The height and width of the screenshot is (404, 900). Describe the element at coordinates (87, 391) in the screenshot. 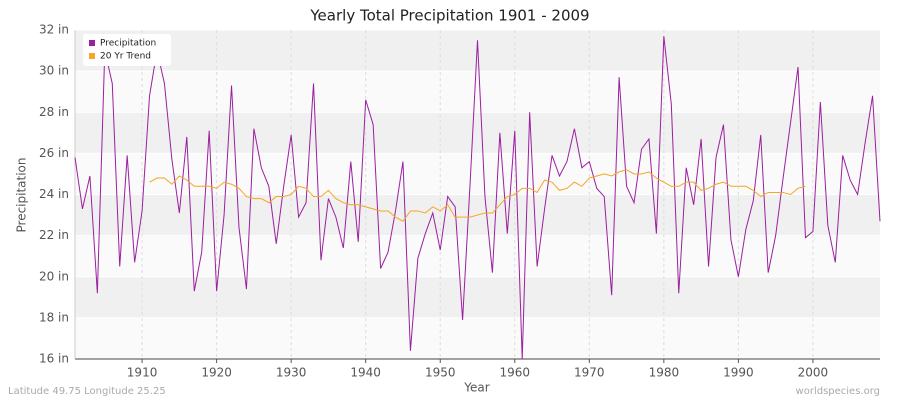

I see `footer-left: Latitude 49.75 Longitude 25.25` at that location.